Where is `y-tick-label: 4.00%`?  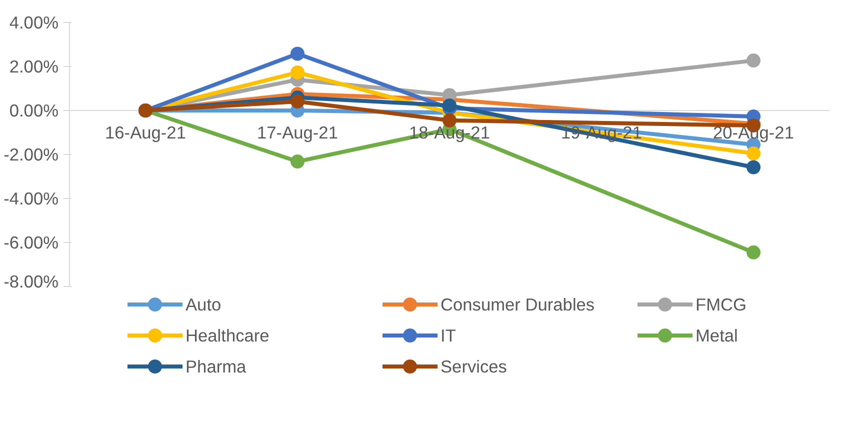
y-tick-label: 4.00% is located at coordinates (34, 22).